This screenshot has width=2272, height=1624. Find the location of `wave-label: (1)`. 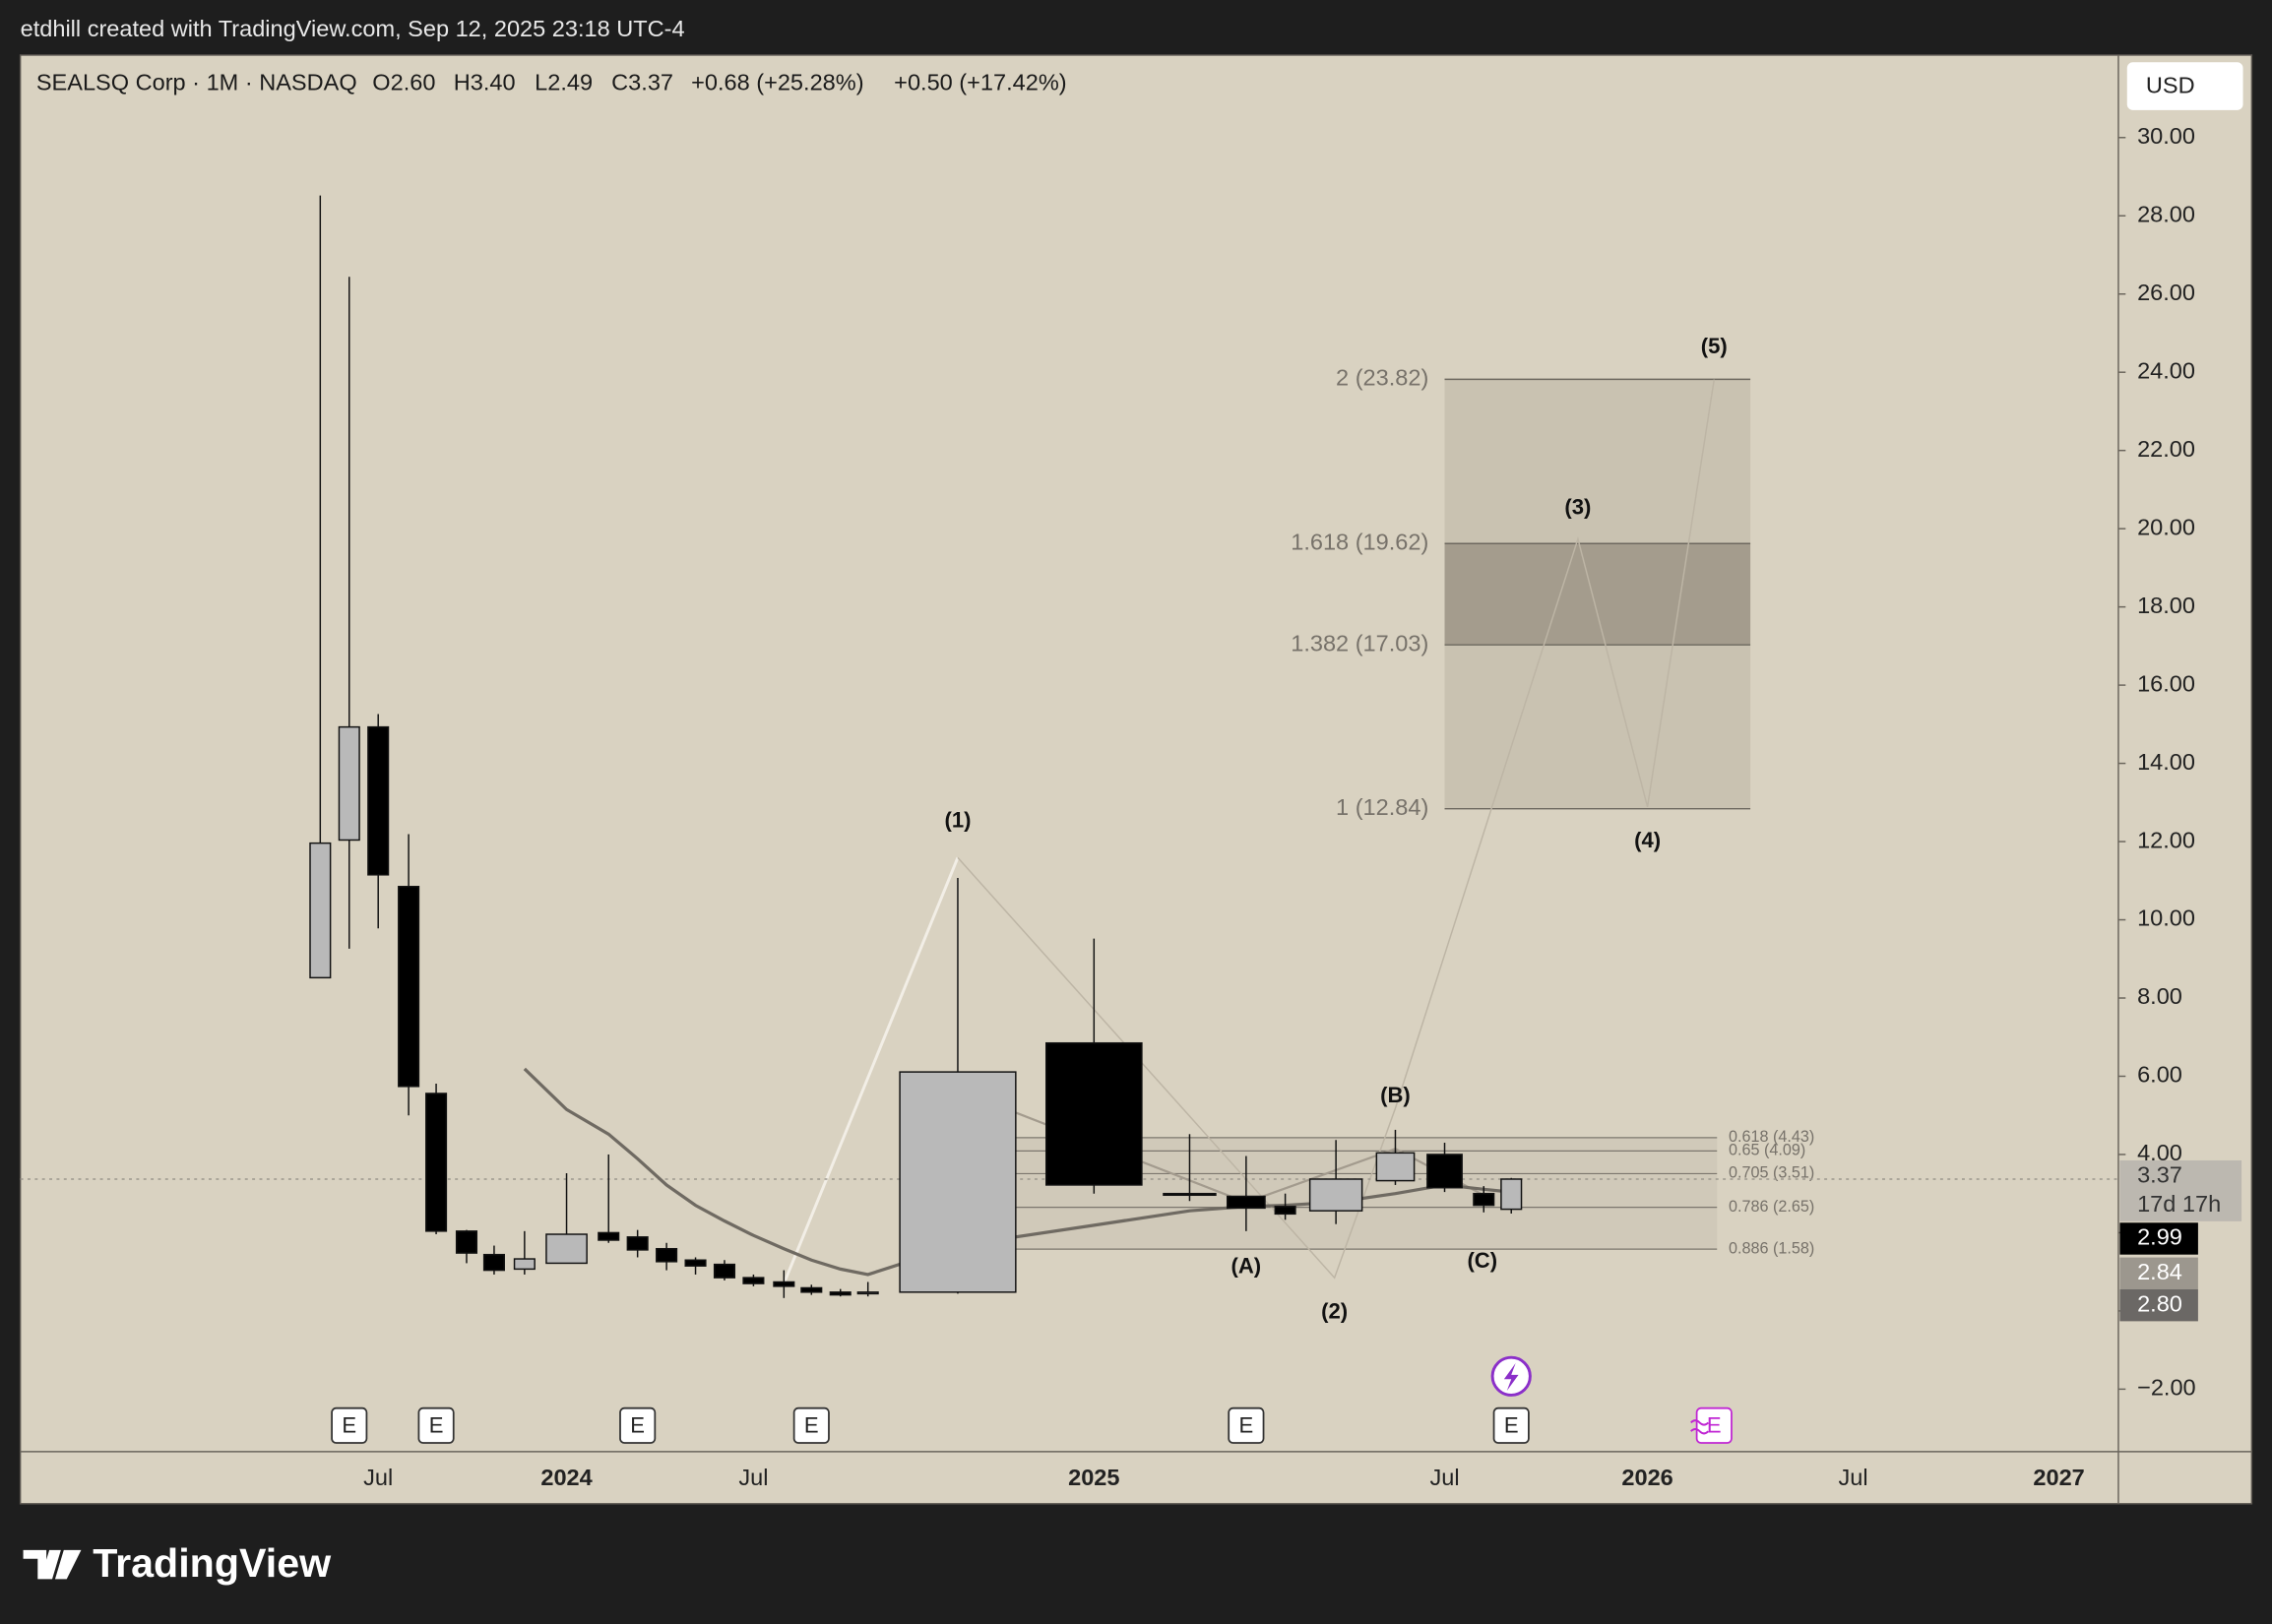

wave-label: (1) is located at coordinates (957, 819).